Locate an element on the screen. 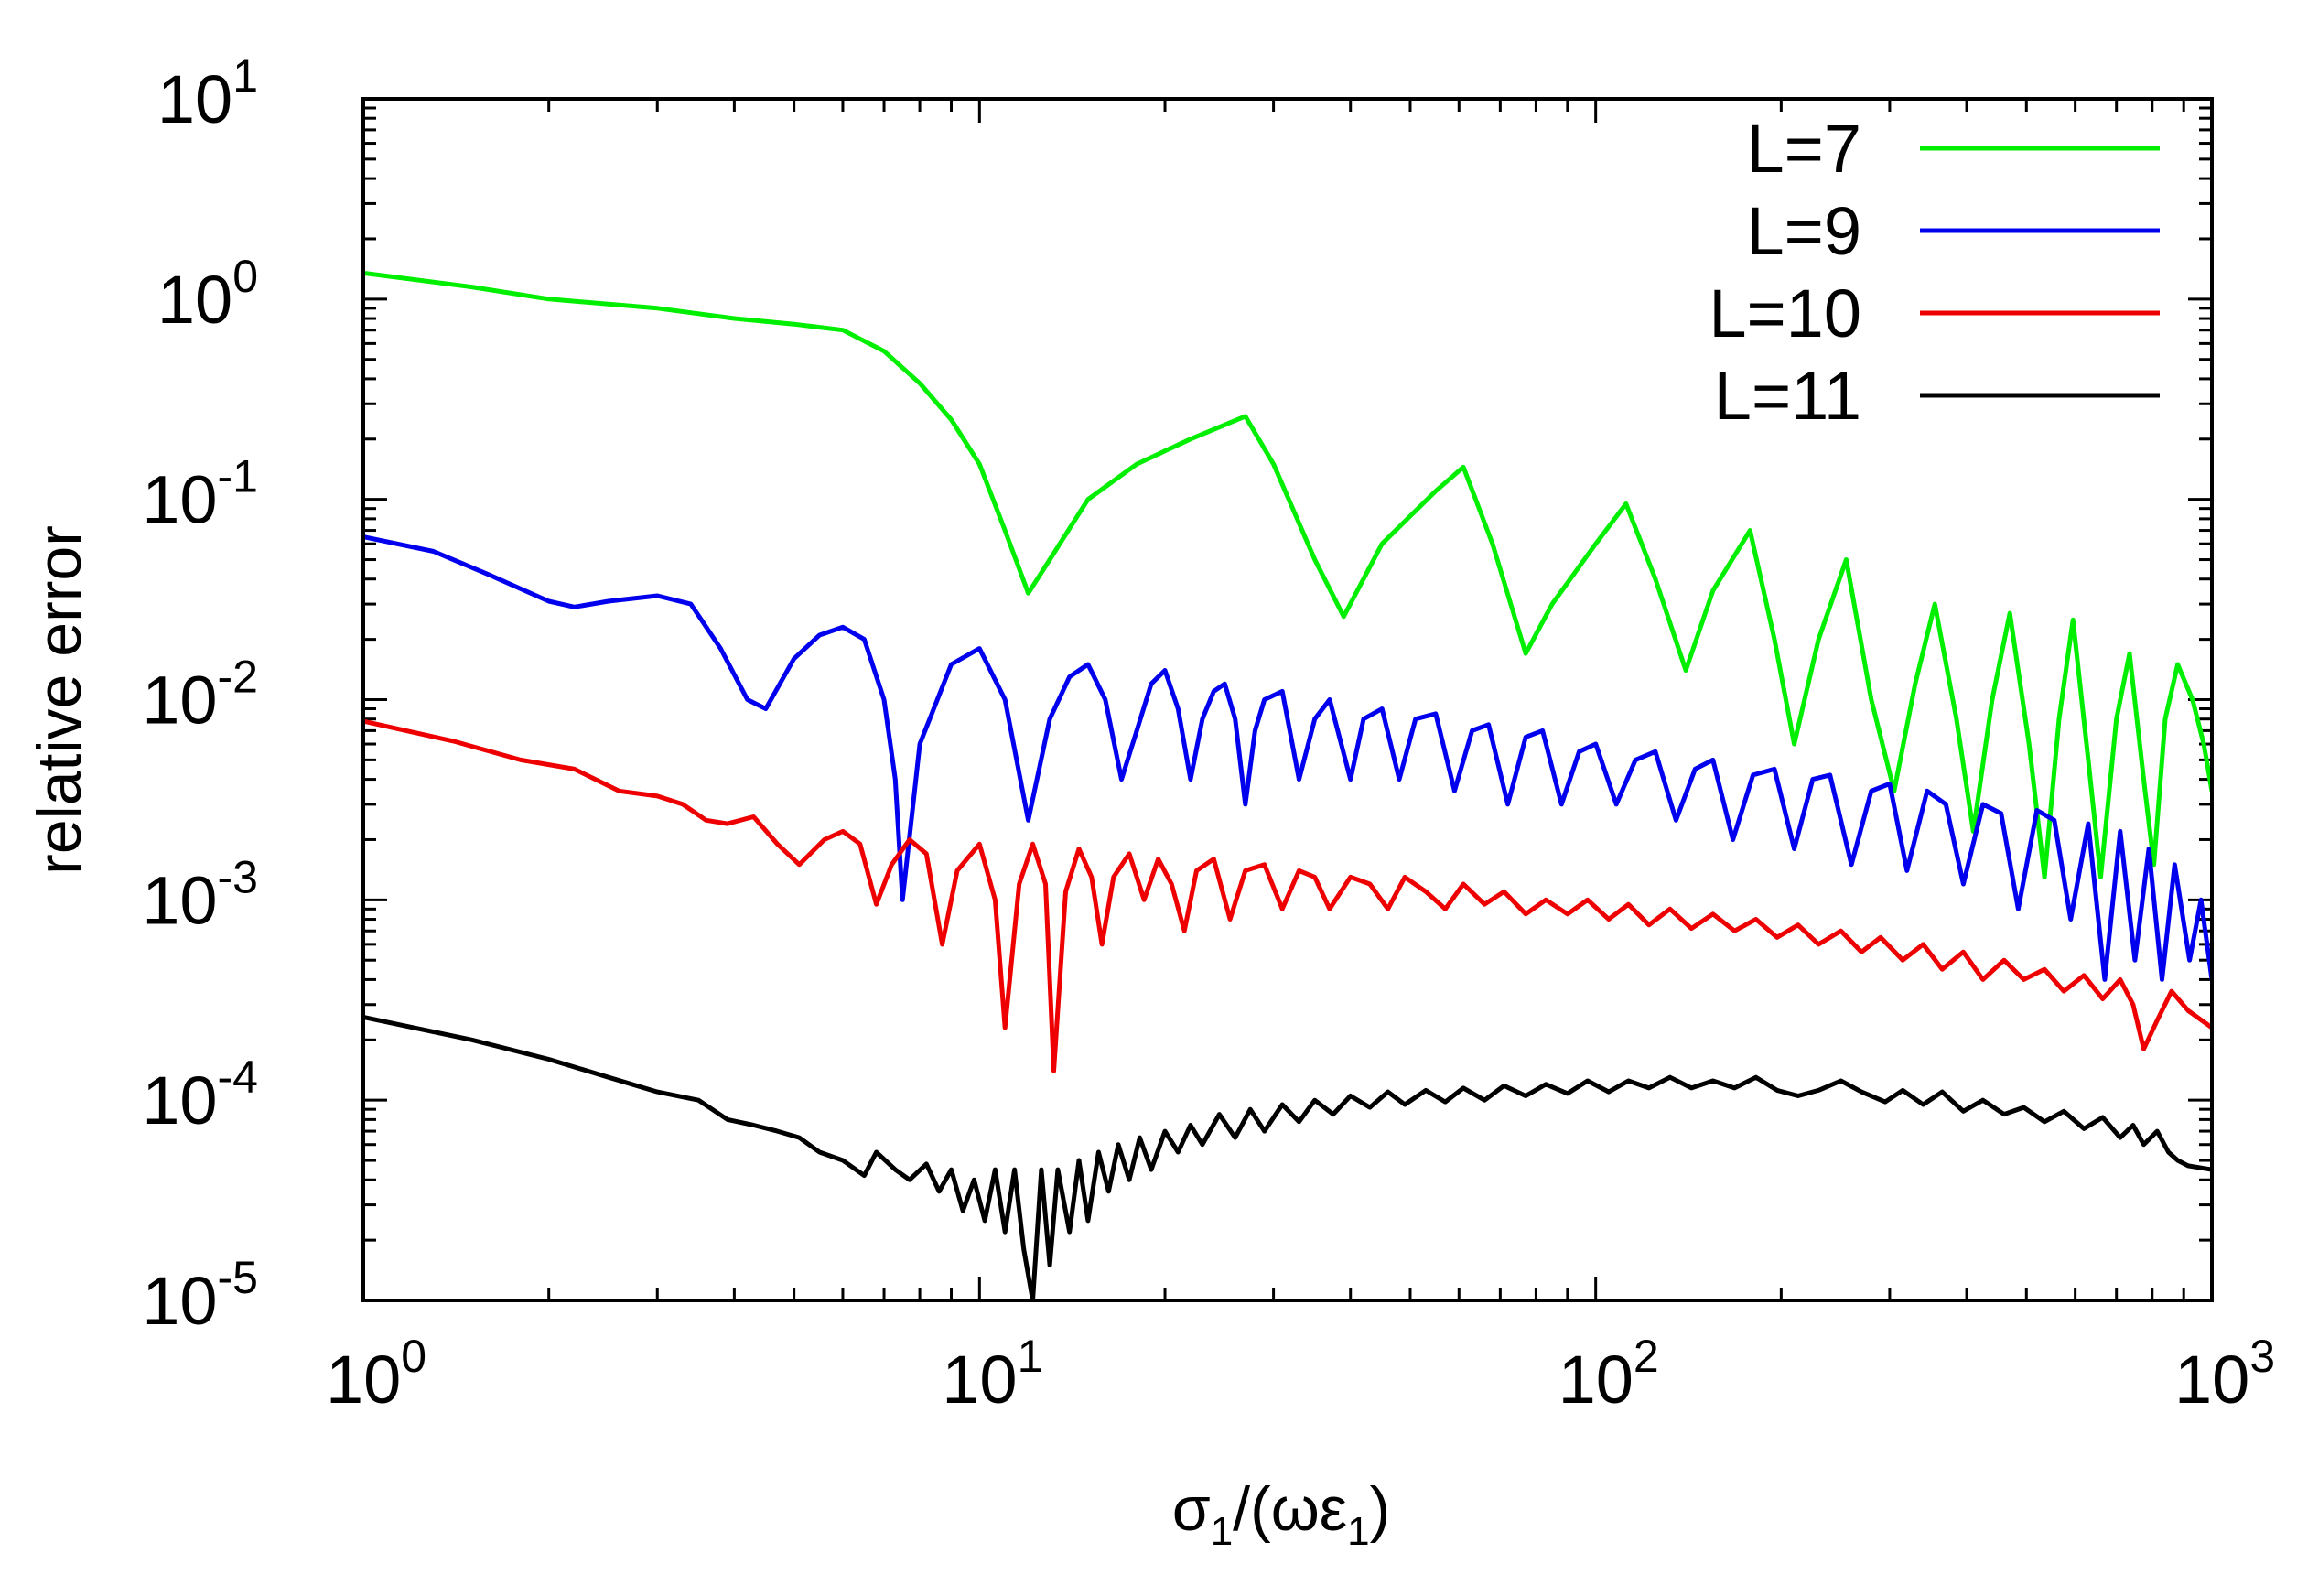  x-axis-title-sigma: σ is located at coordinates (1191, 1509).